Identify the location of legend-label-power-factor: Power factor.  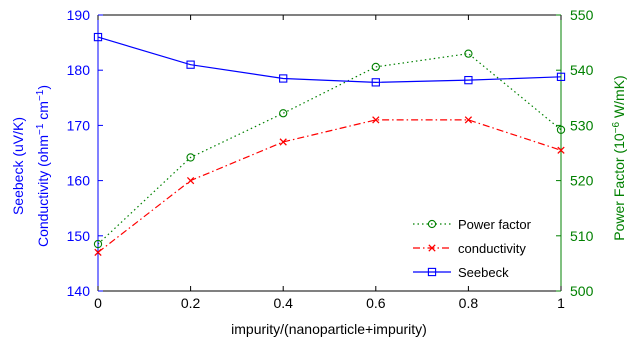
(495, 224).